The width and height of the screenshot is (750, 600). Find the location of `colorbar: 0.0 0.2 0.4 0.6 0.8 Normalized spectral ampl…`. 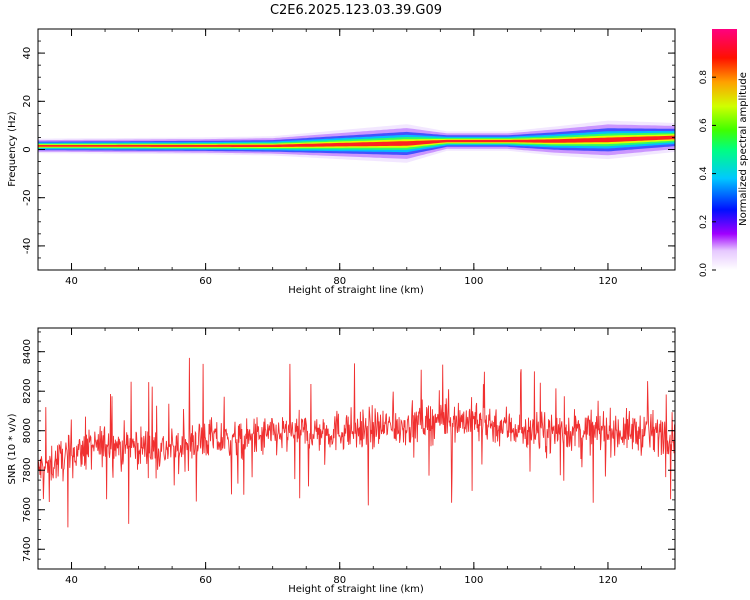

colorbar: 0.0 0.2 0.4 0.6 0.8 Normalized spectral ampl… is located at coordinates (724, 153).